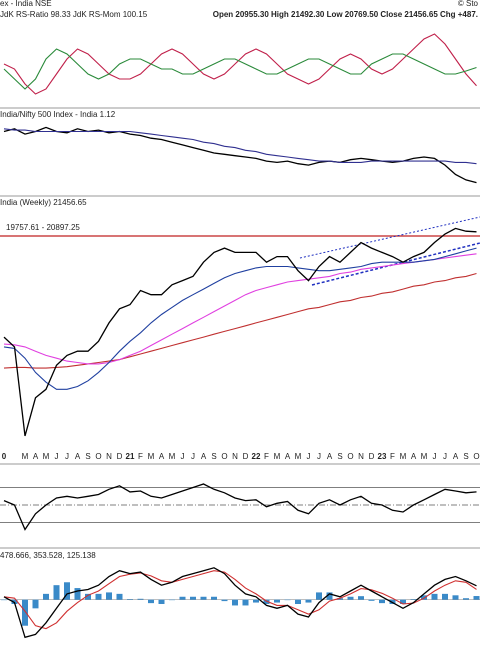  I want to click on panel-title: India/Nifty 500 Index - India 1.12, so click(58, 114).